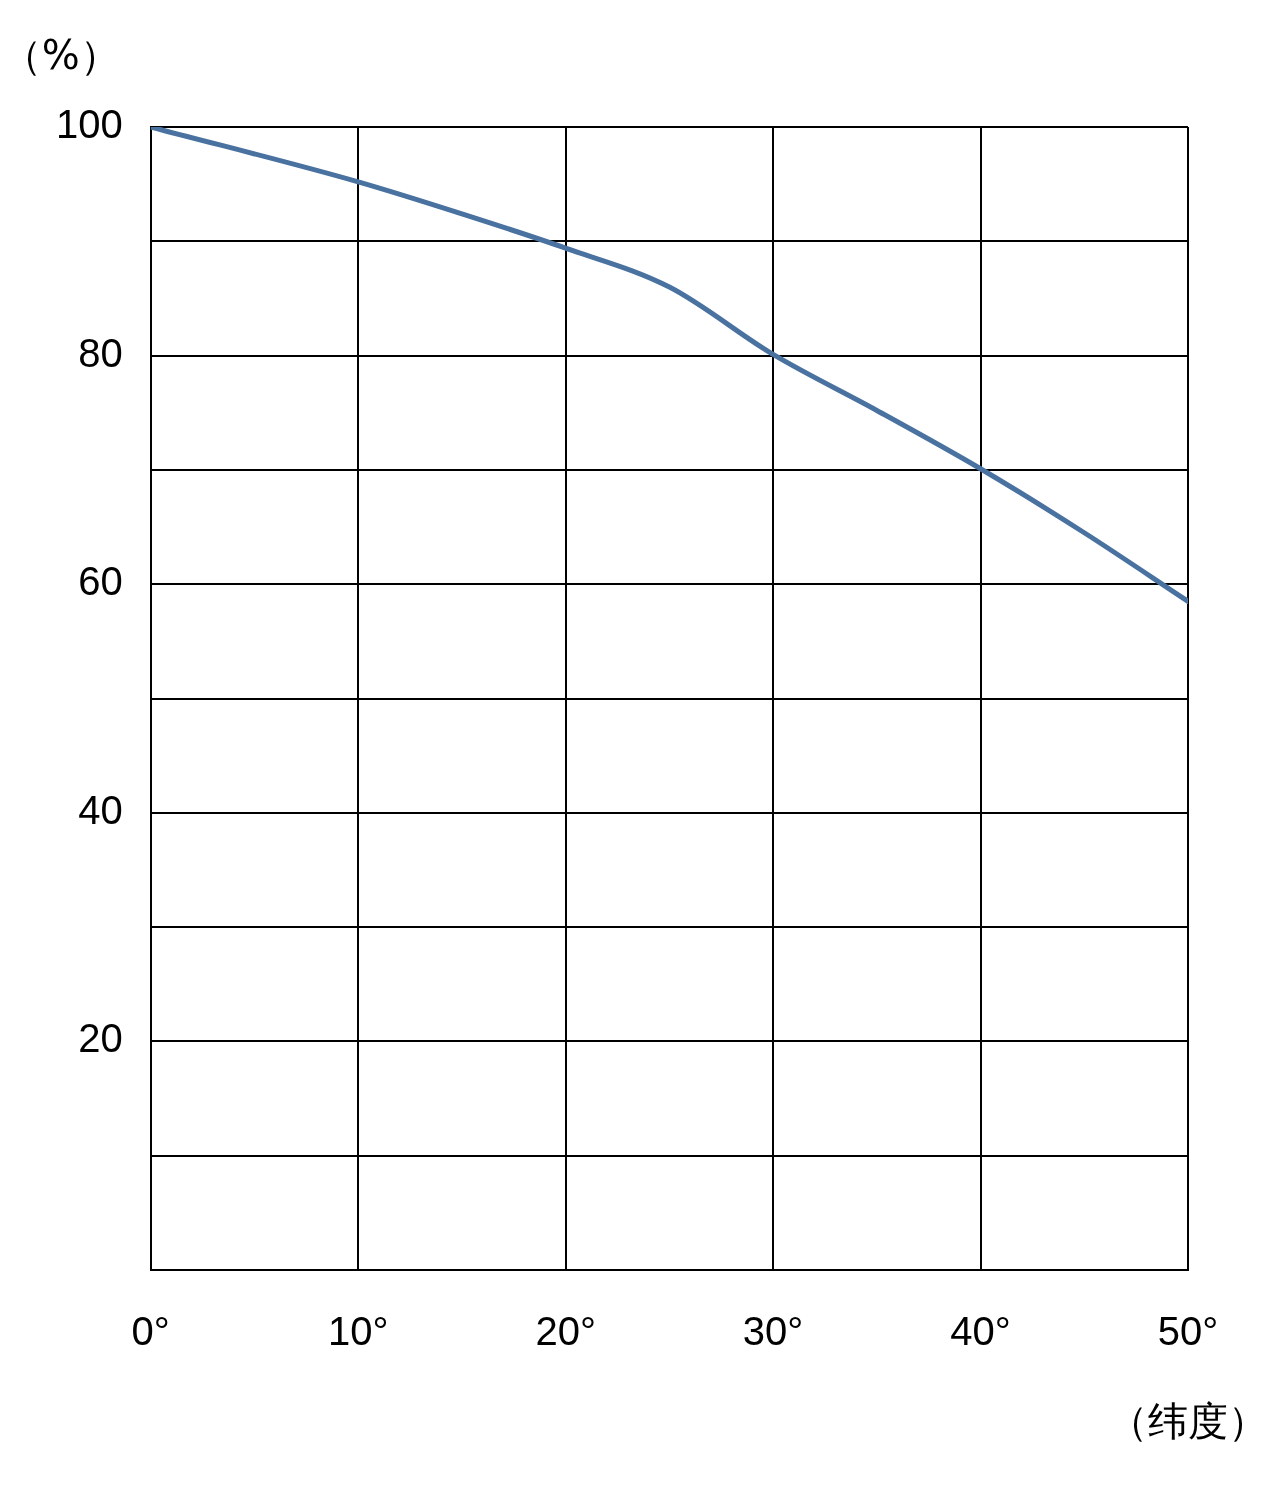  What do you see at coordinates (773, 1331) in the screenshot?
I see `x-tick-label: 30°` at bounding box center [773, 1331].